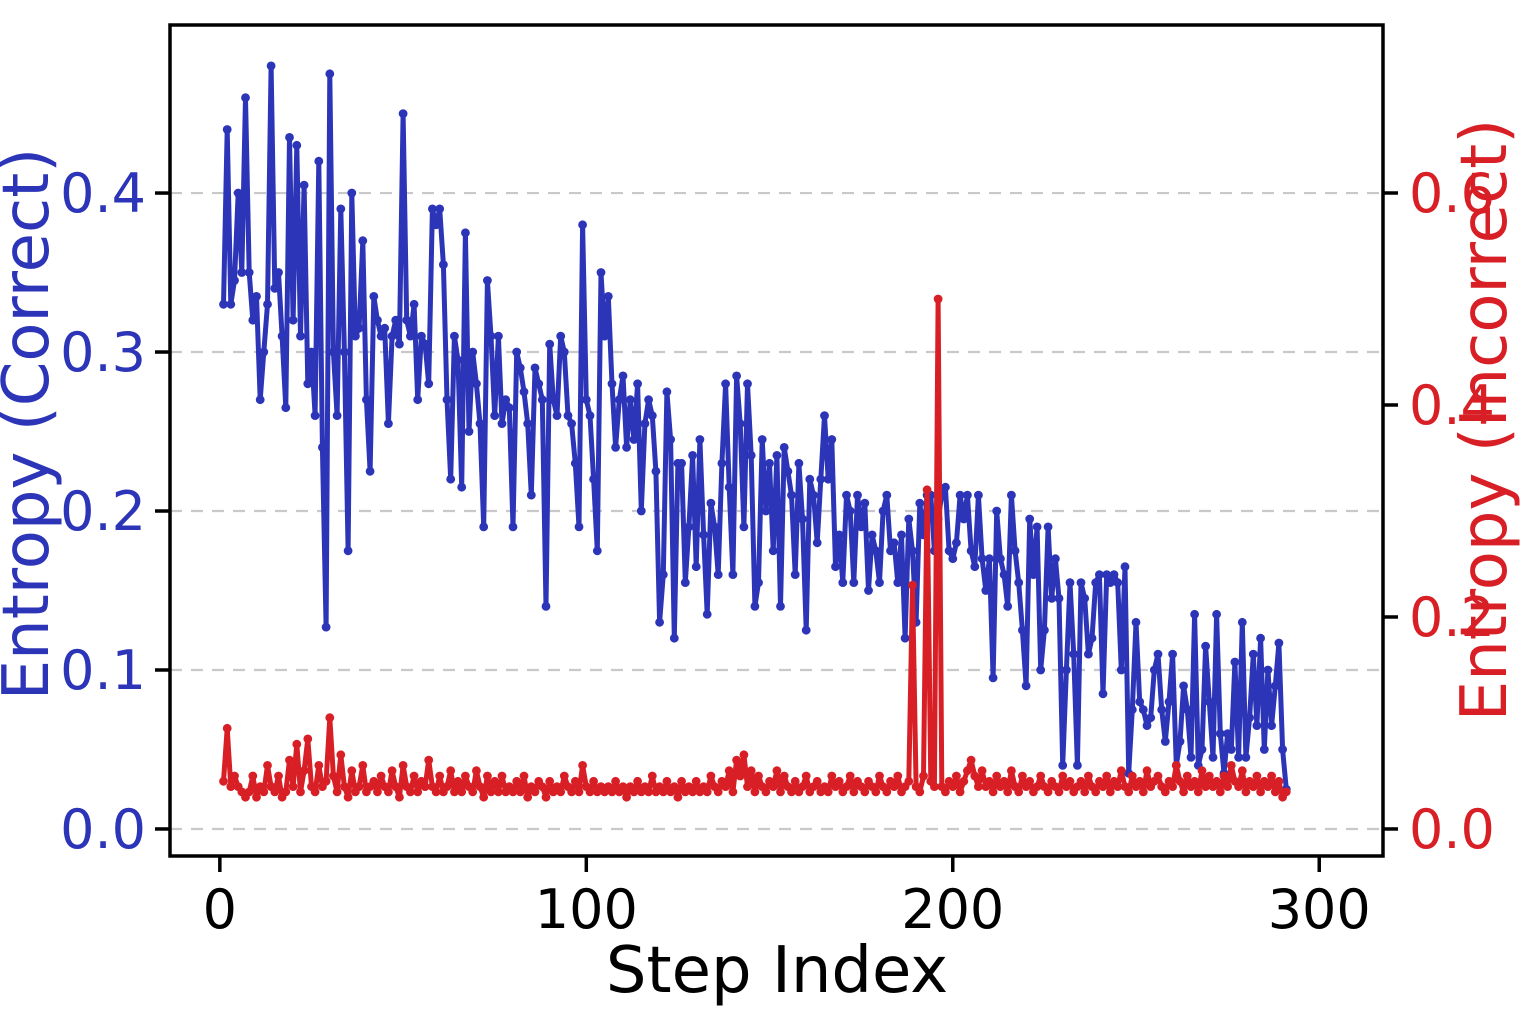 The image size is (1536, 1024). I want to click on left-axis-label: Entropy (Correct), so click(32, 424).